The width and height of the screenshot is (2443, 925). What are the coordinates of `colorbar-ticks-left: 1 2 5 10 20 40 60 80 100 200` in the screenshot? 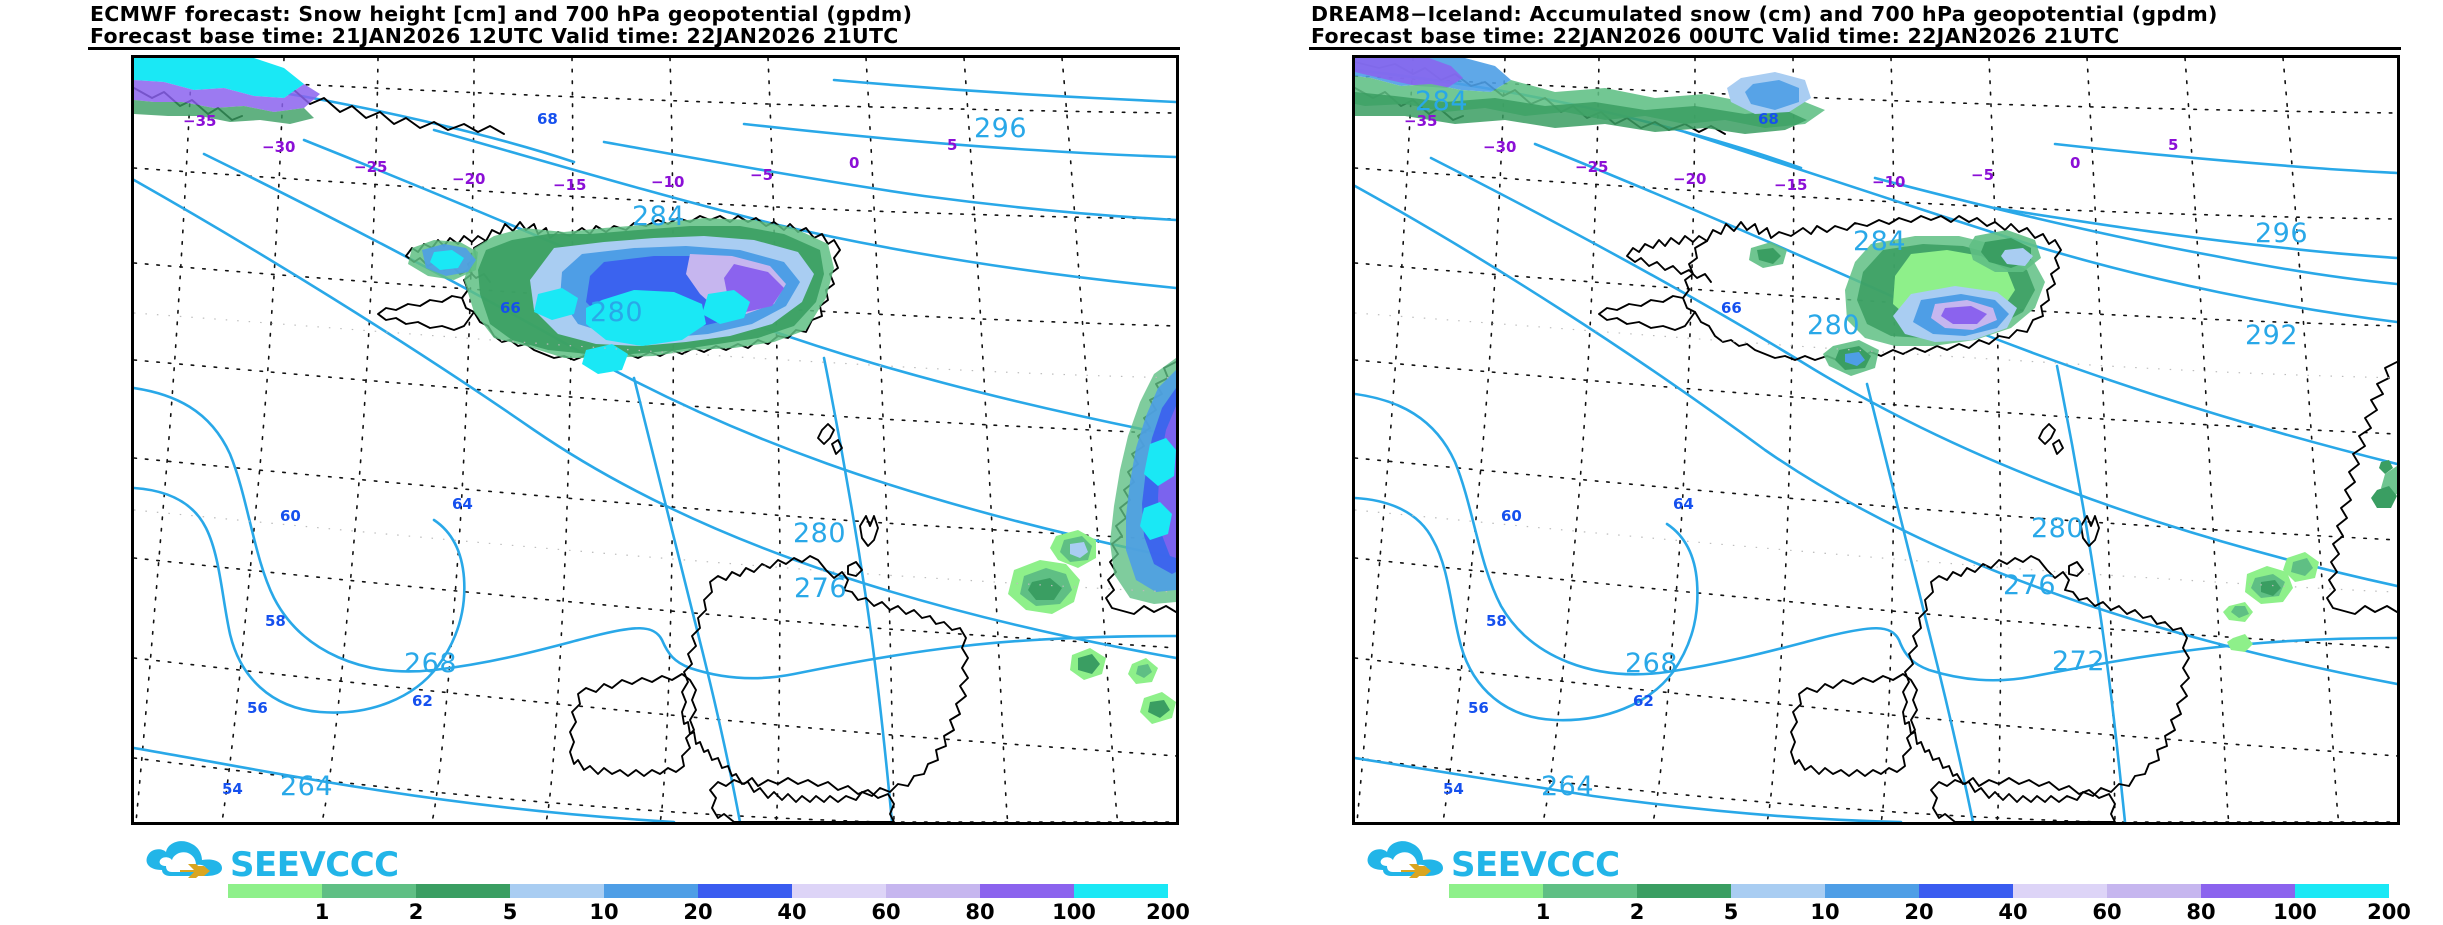 It's located at (709, 912).